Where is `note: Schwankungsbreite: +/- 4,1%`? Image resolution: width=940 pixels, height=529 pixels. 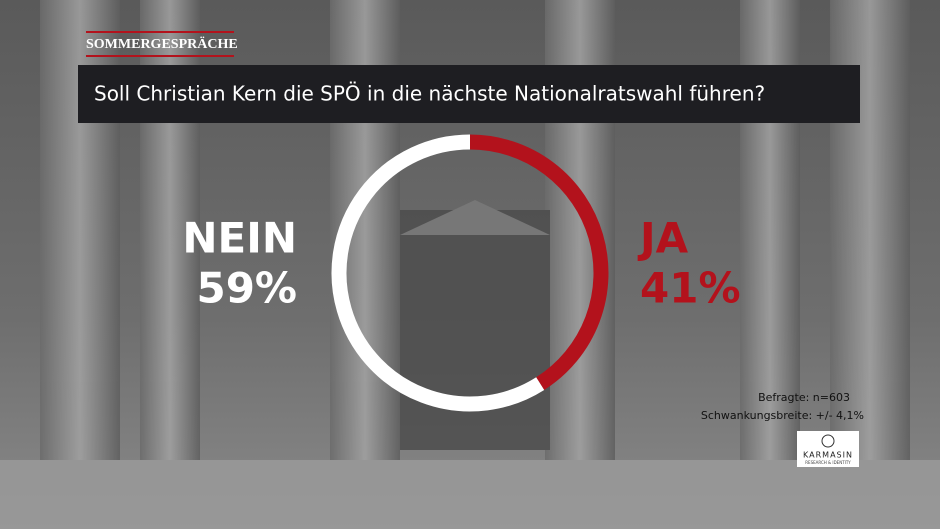
note: Schwankungsbreite: +/- 4,1% is located at coordinates (782, 415).